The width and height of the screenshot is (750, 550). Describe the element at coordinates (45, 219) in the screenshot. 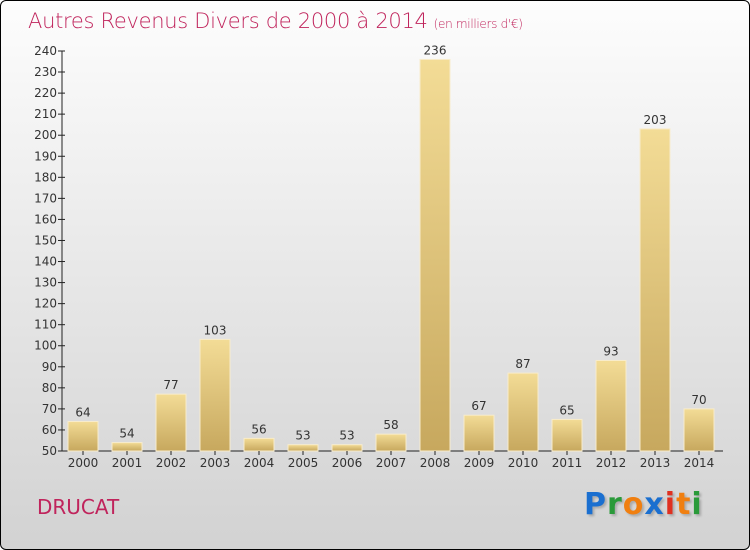

I see `y-tick-label: 160` at that location.